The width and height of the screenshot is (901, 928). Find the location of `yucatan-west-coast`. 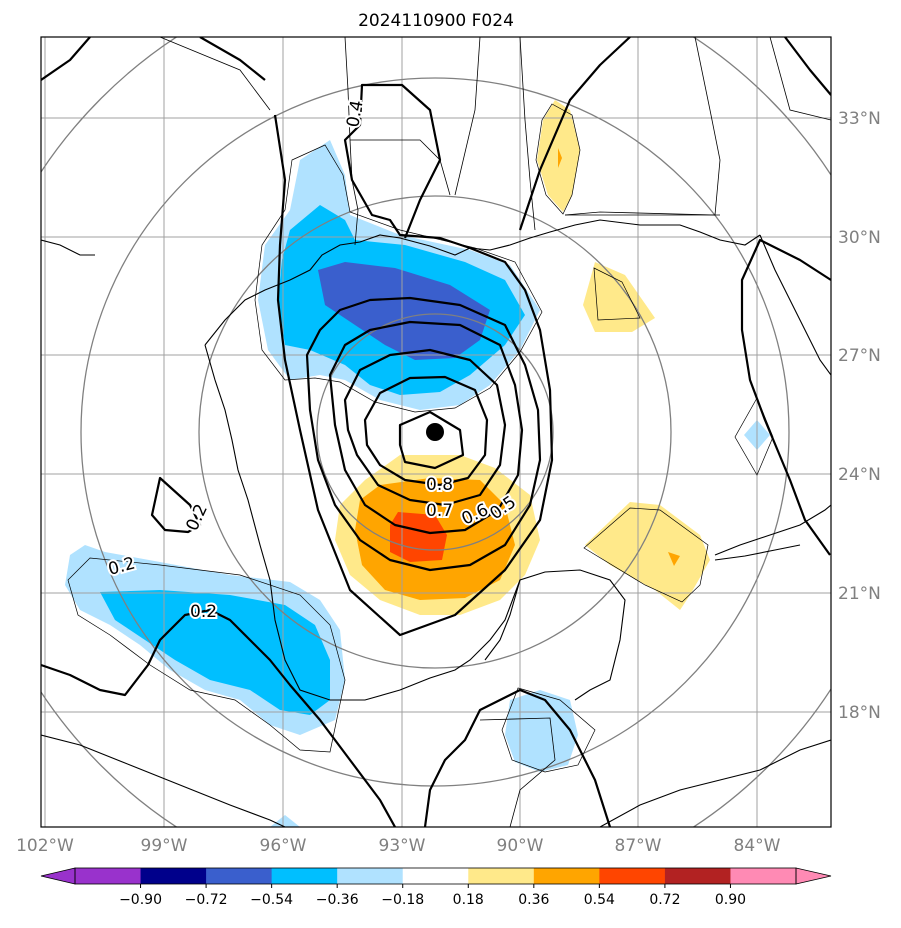

yucatan-west-coast is located at coordinates (502, 620).